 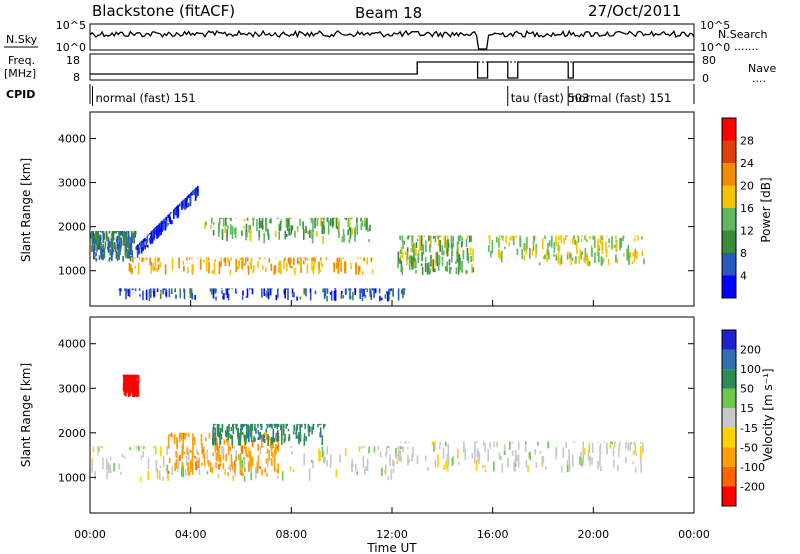 I want to click on power-colorbar-label: Power [dB], so click(x=766, y=209).